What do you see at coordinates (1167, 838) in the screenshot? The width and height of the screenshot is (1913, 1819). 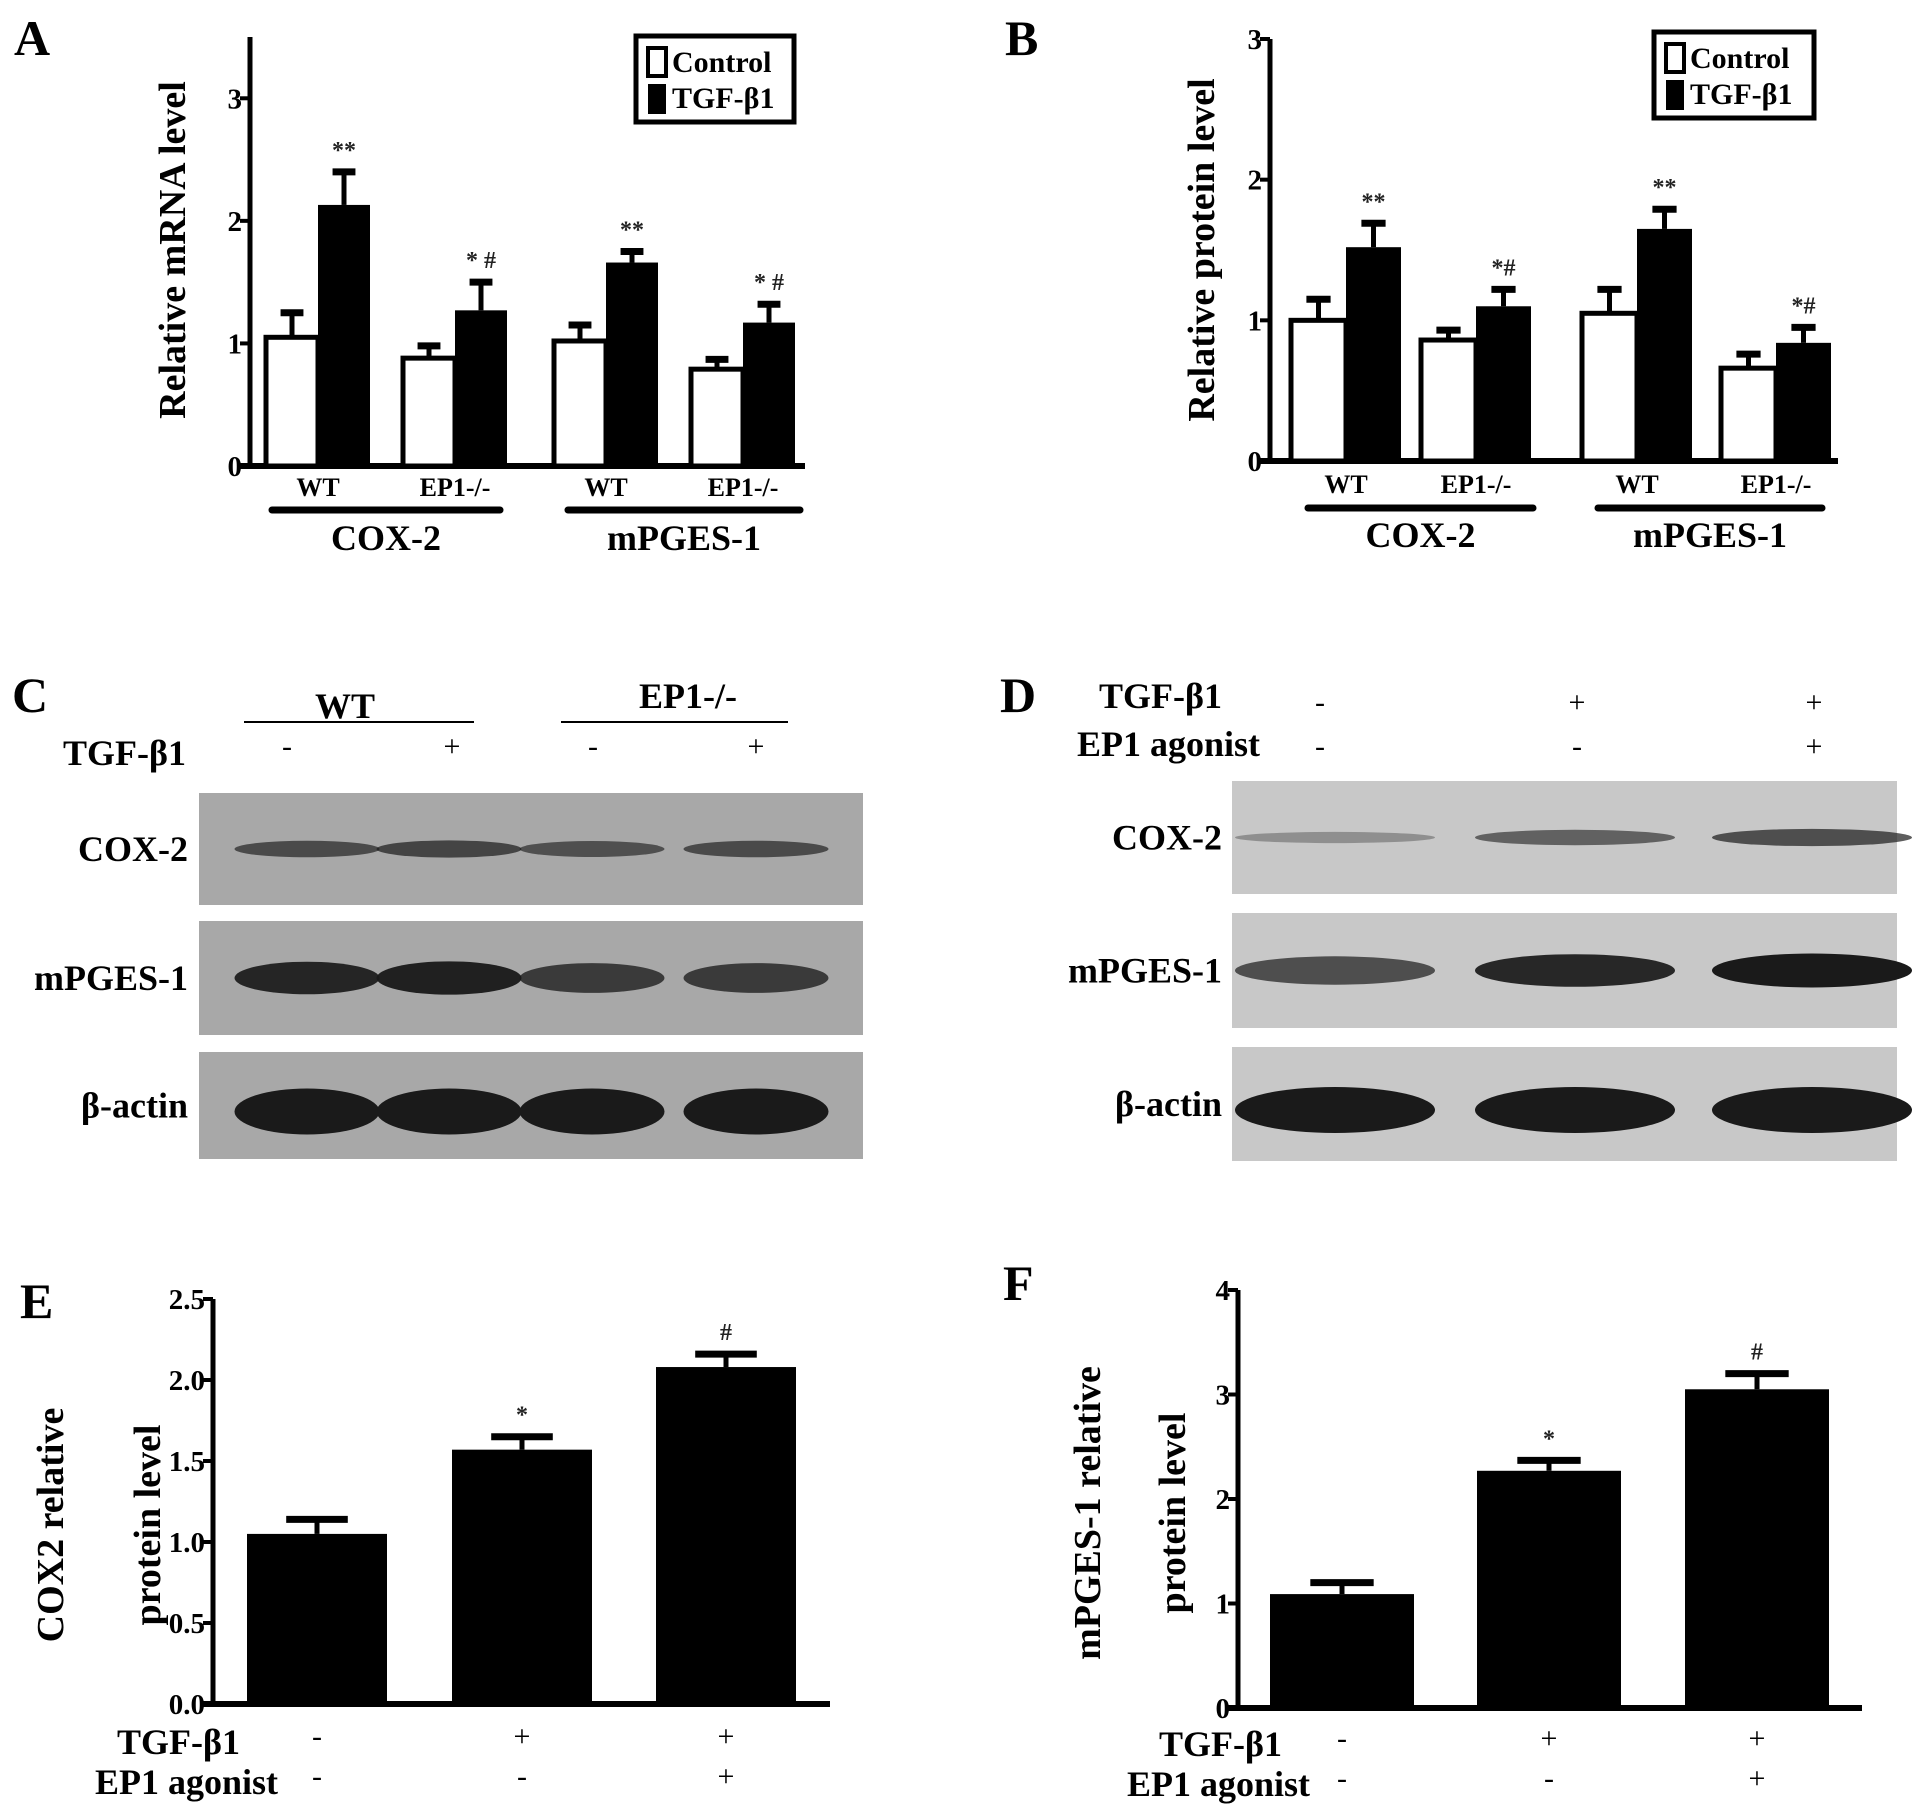 I see `blot-d-row-label: COX-2` at bounding box center [1167, 838].